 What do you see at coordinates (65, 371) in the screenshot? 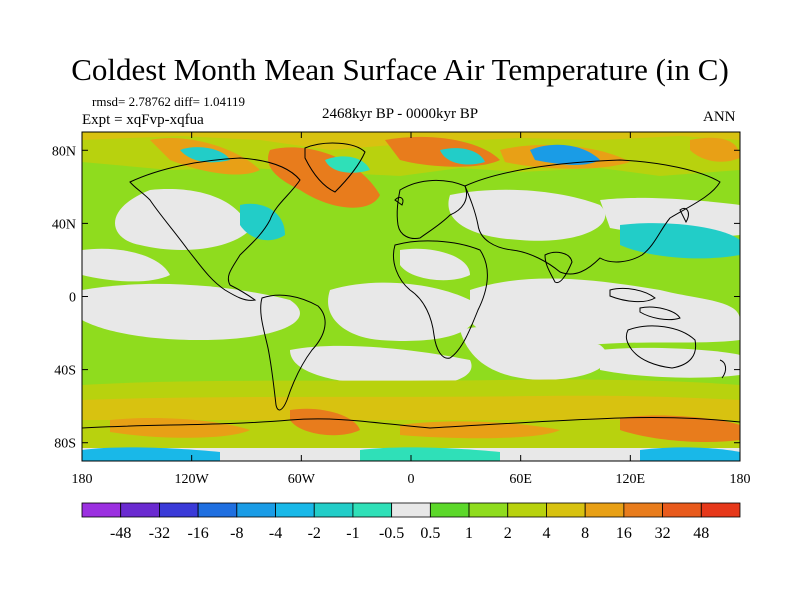
I see `lat-tick-label: 40S` at bounding box center [65, 371].